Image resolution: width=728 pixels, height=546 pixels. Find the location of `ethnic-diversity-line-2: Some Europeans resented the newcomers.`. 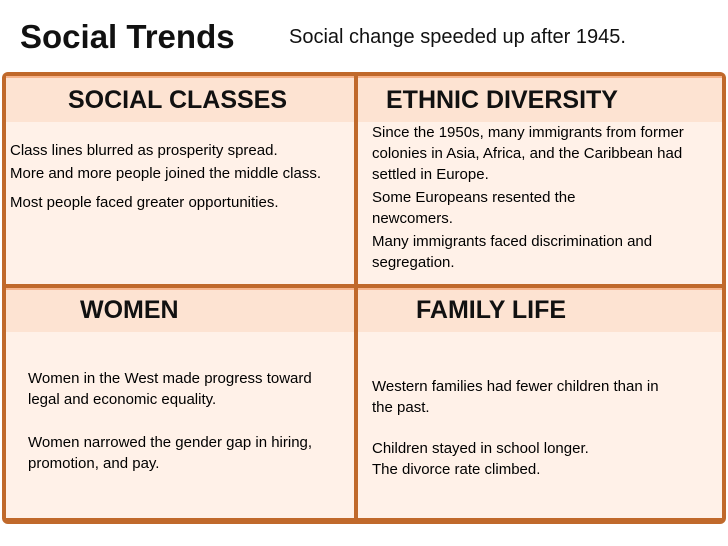

ethnic-diversity-line-2: Some Europeans resented the newcomers. is located at coordinates (474, 208).